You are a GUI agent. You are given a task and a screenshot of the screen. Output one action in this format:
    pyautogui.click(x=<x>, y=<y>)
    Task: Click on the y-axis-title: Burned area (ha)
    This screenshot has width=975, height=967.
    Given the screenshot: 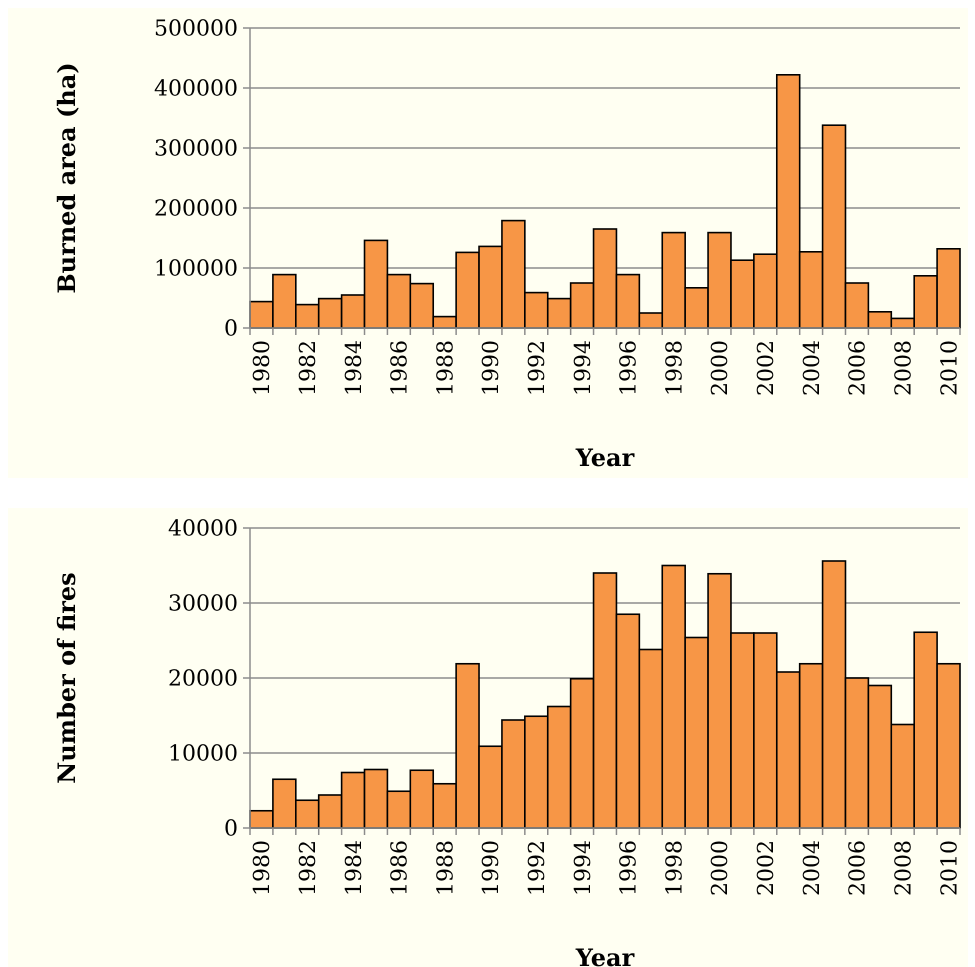 What is the action you would take?
    pyautogui.click(x=66, y=178)
    